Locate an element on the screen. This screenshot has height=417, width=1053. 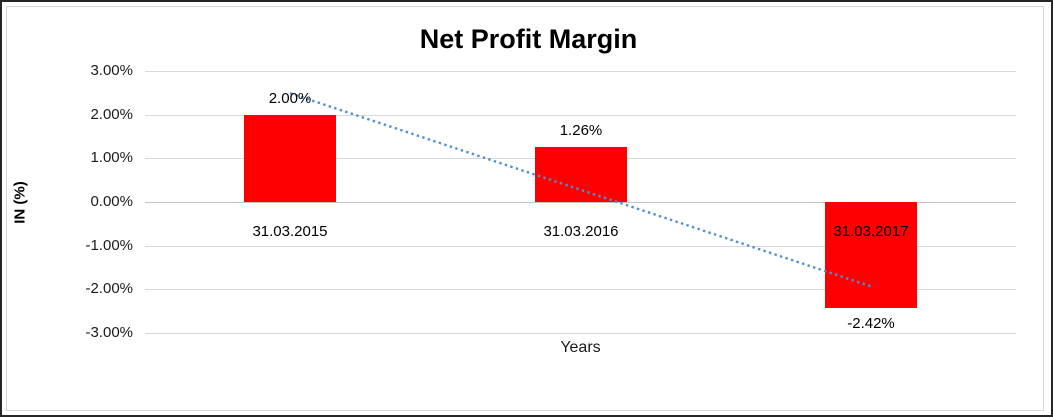
y-tick-label: 1.00% is located at coordinates (111, 157).